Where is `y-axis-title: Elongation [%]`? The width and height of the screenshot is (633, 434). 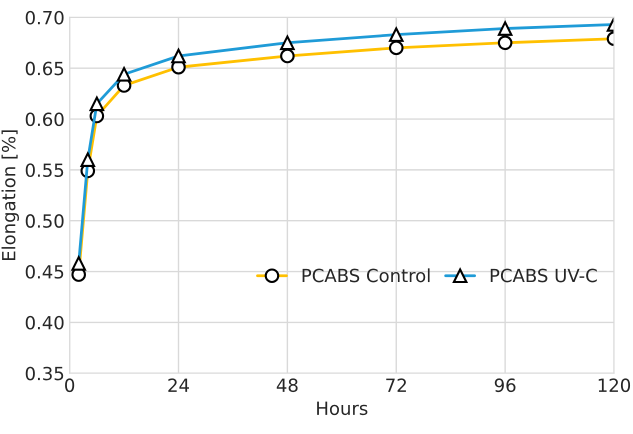 y-axis-title: Elongation [%] is located at coordinates (11, 195).